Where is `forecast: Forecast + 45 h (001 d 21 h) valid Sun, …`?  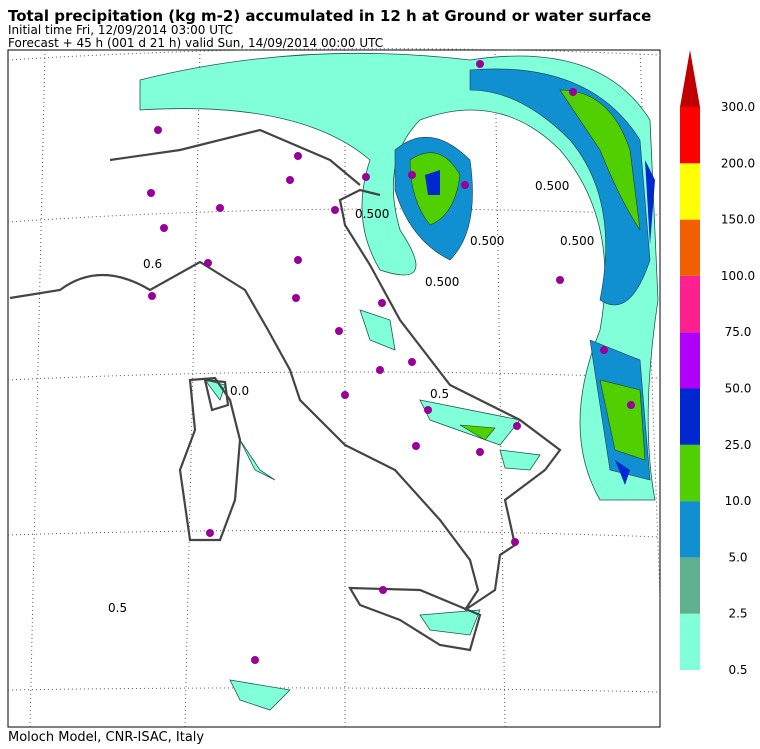 forecast: Forecast + 45 h (001 d 21 h) valid Sun, … is located at coordinates (195, 43).